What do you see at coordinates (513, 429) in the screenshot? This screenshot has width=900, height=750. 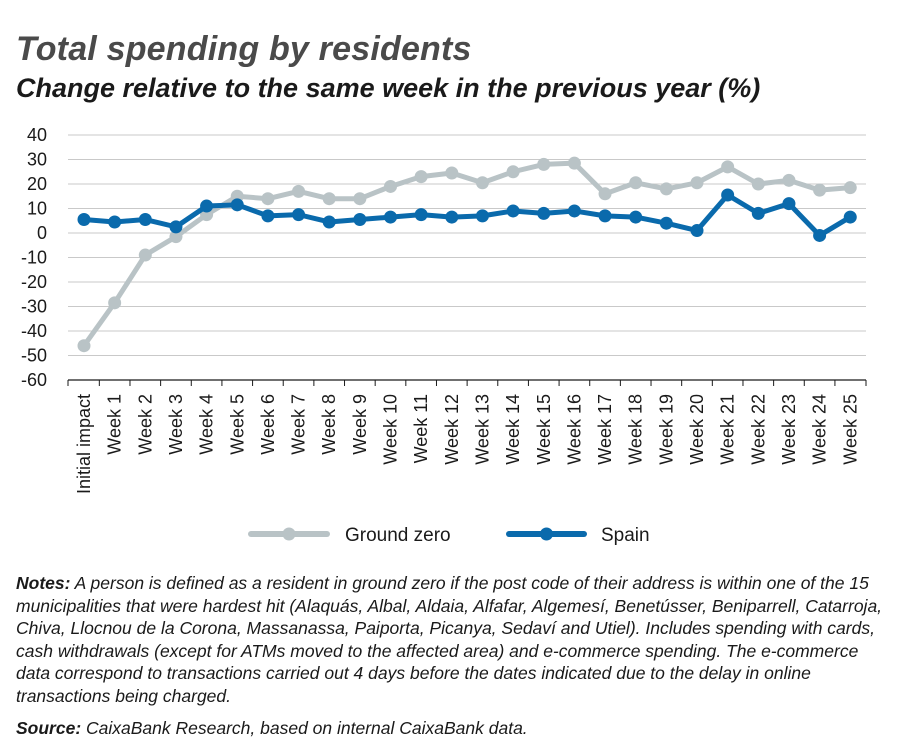 I see `x-tick-label: Week 14` at bounding box center [513, 429].